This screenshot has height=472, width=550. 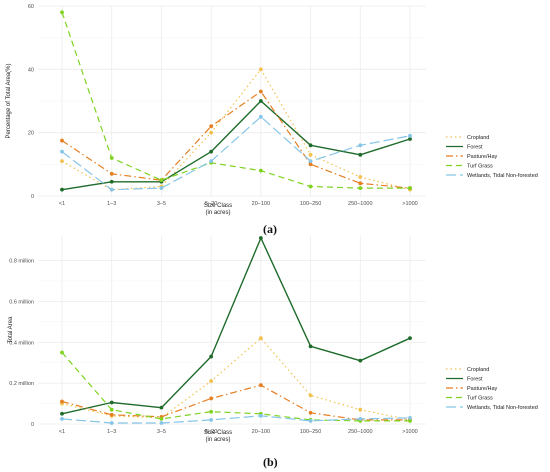 What do you see at coordinates (409, 204) in the screenshot?
I see `x-tick-label: >1000` at bounding box center [409, 204].